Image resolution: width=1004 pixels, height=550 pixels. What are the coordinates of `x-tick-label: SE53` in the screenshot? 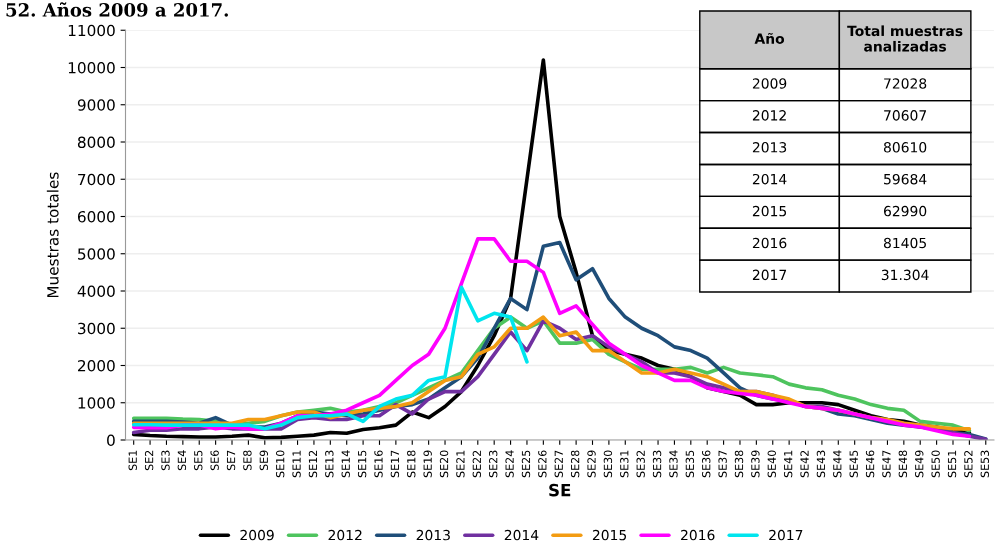 It's located at (984, 464).